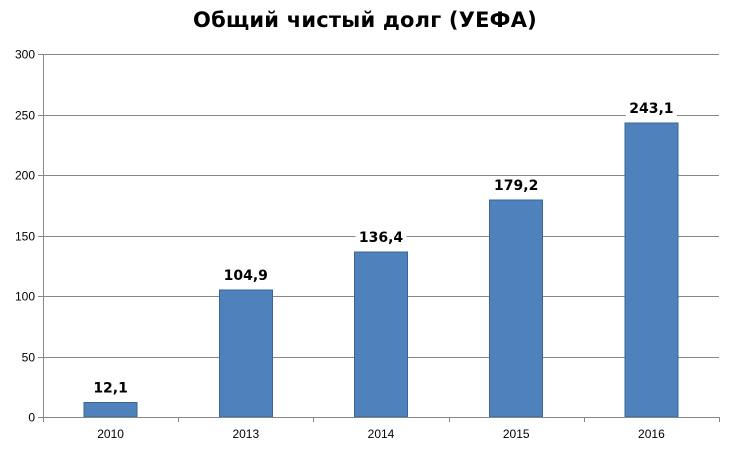  What do you see at coordinates (29, 358) in the screenshot?
I see `y-tick-label: 50` at bounding box center [29, 358].